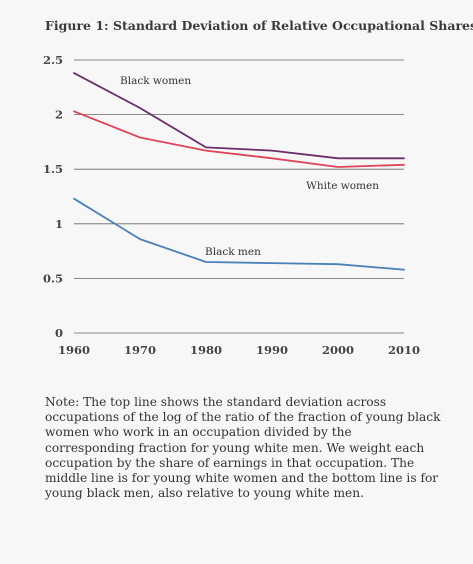  I want to click on y-axis-ticks: 0 0.5 1 1.5 2 2.5, so click(53, 196).